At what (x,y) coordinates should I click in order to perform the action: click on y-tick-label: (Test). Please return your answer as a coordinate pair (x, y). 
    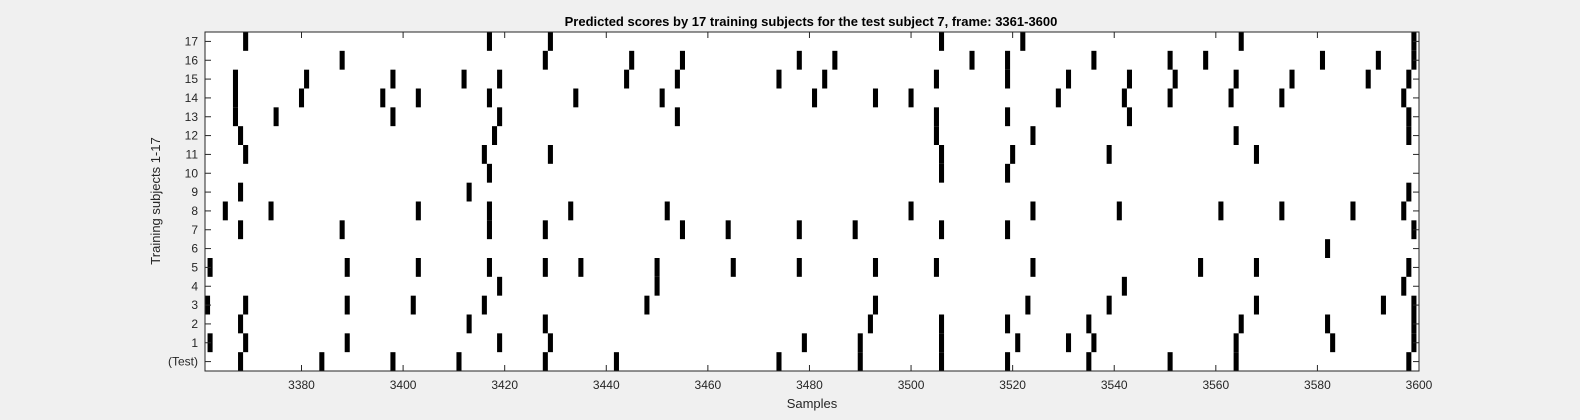
    Looking at the image, I should click on (183, 362).